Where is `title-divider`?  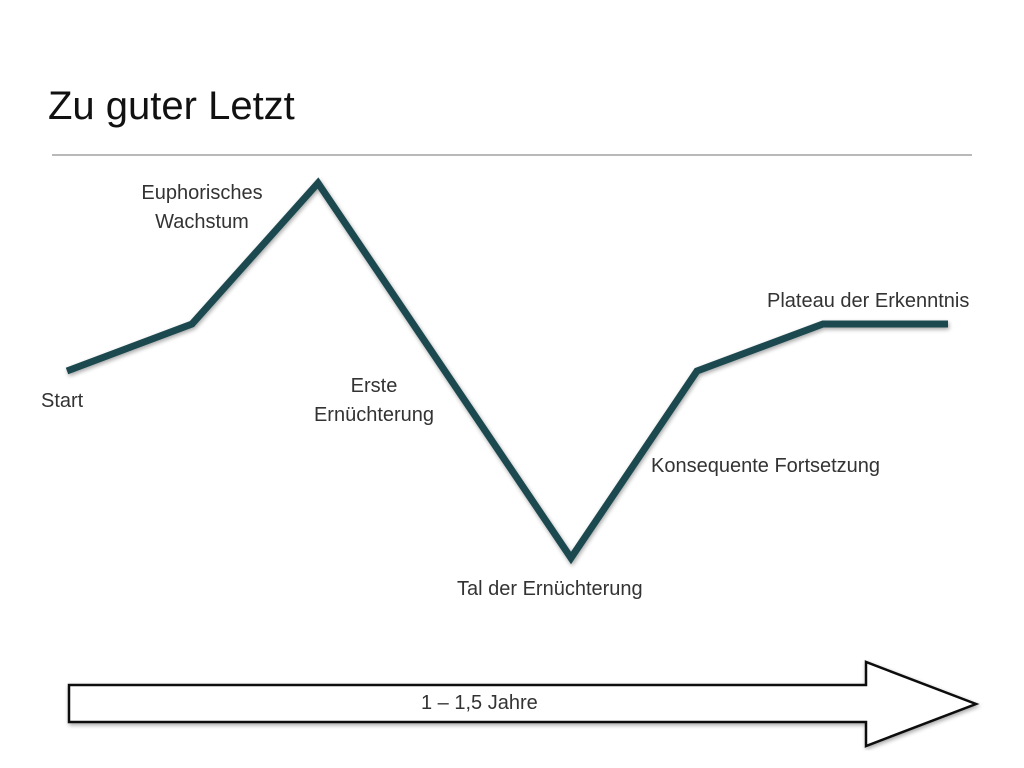
title-divider is located at coordinates (512, 155).